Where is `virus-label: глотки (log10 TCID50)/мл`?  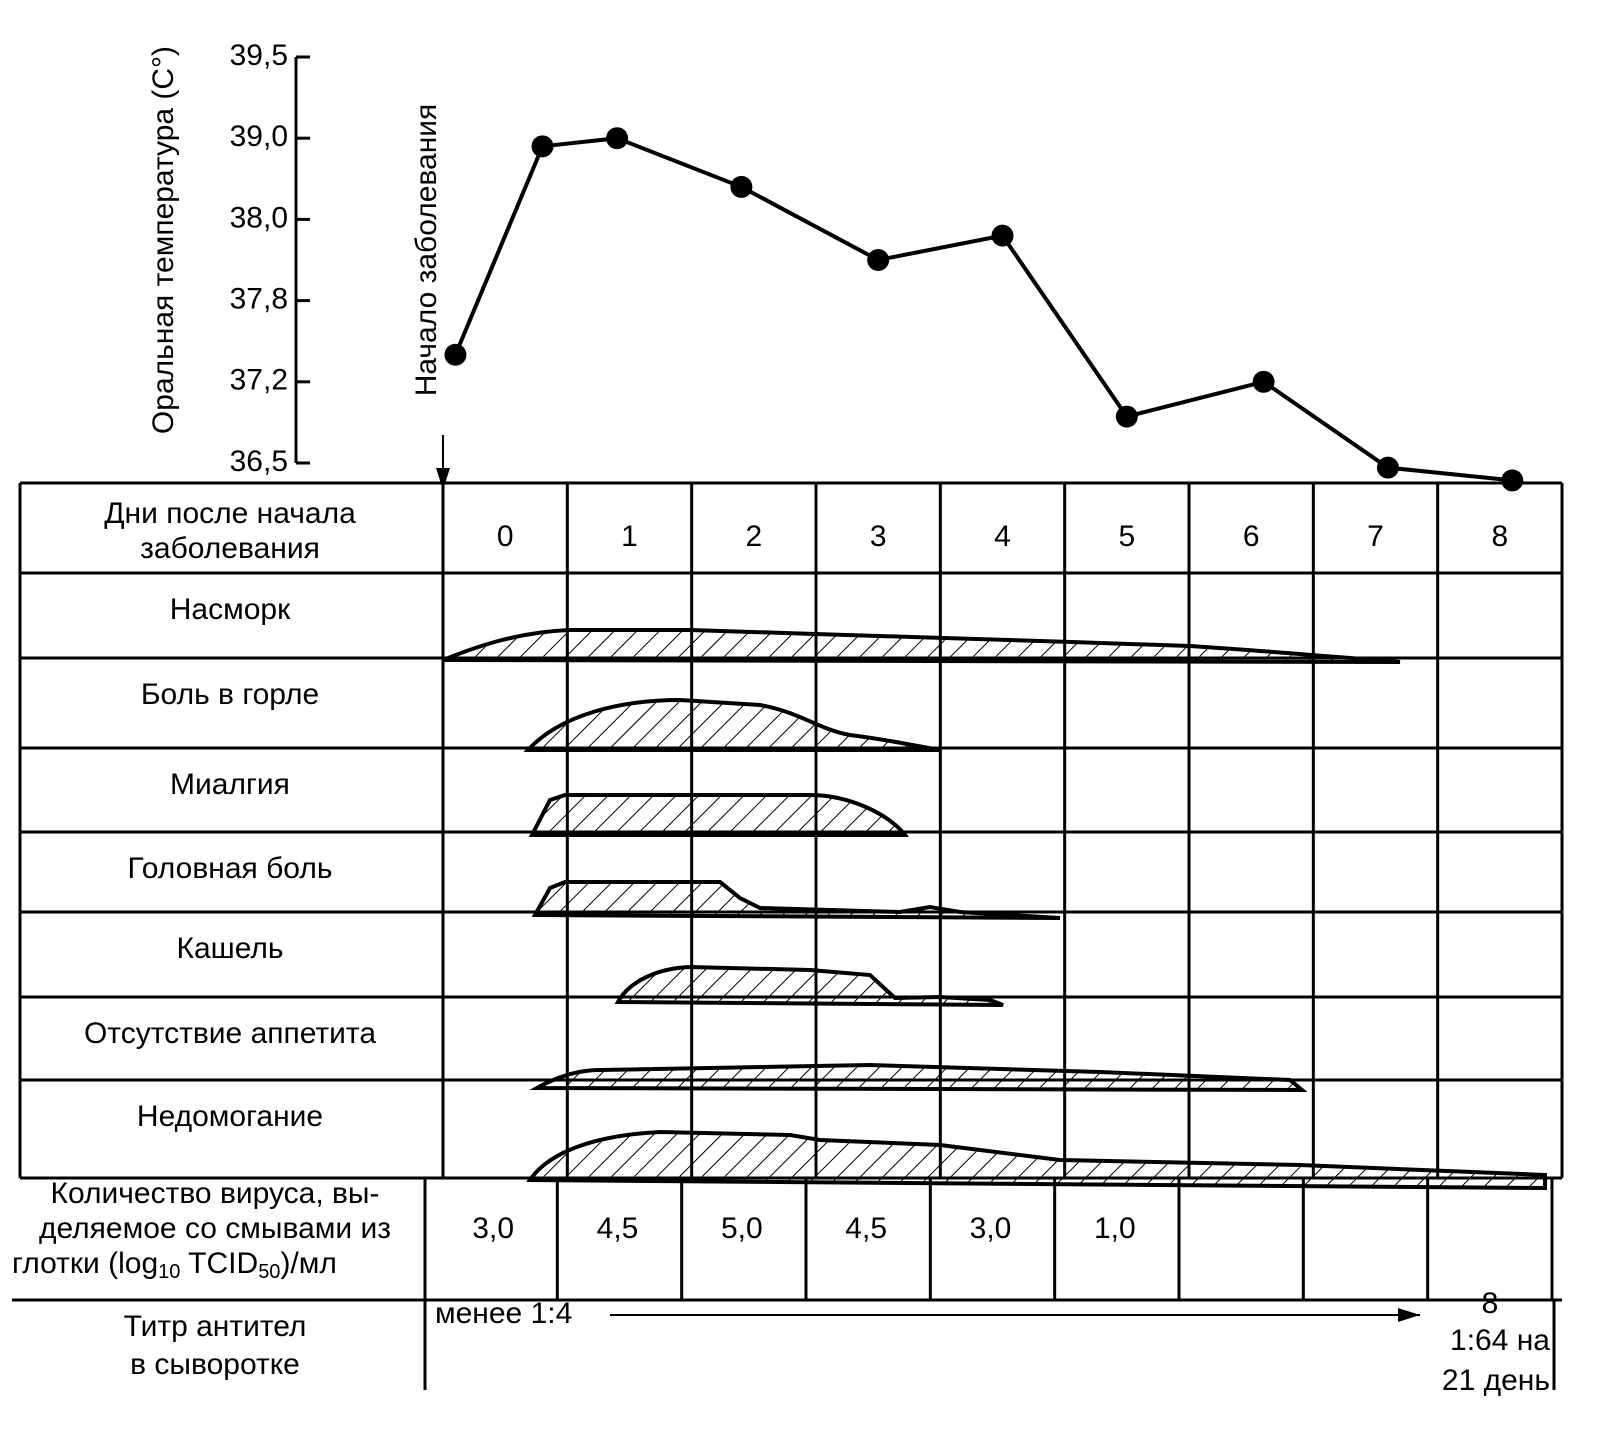
virus-label: глотки (log10 TCID50)/мл is located at coordinates (174, 1265).